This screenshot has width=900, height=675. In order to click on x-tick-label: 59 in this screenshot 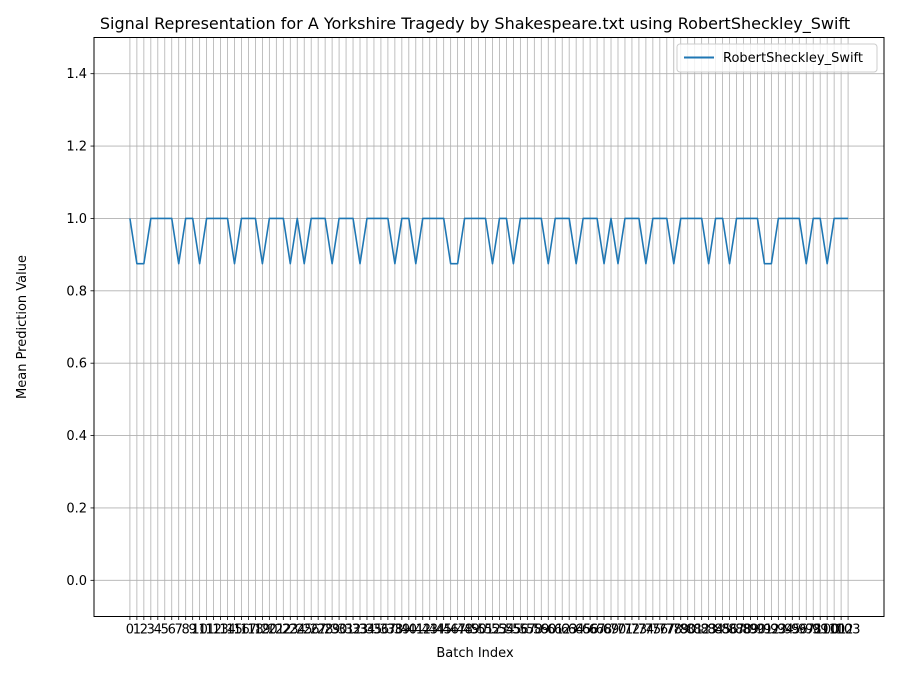, I will do `click(541, 630)`.